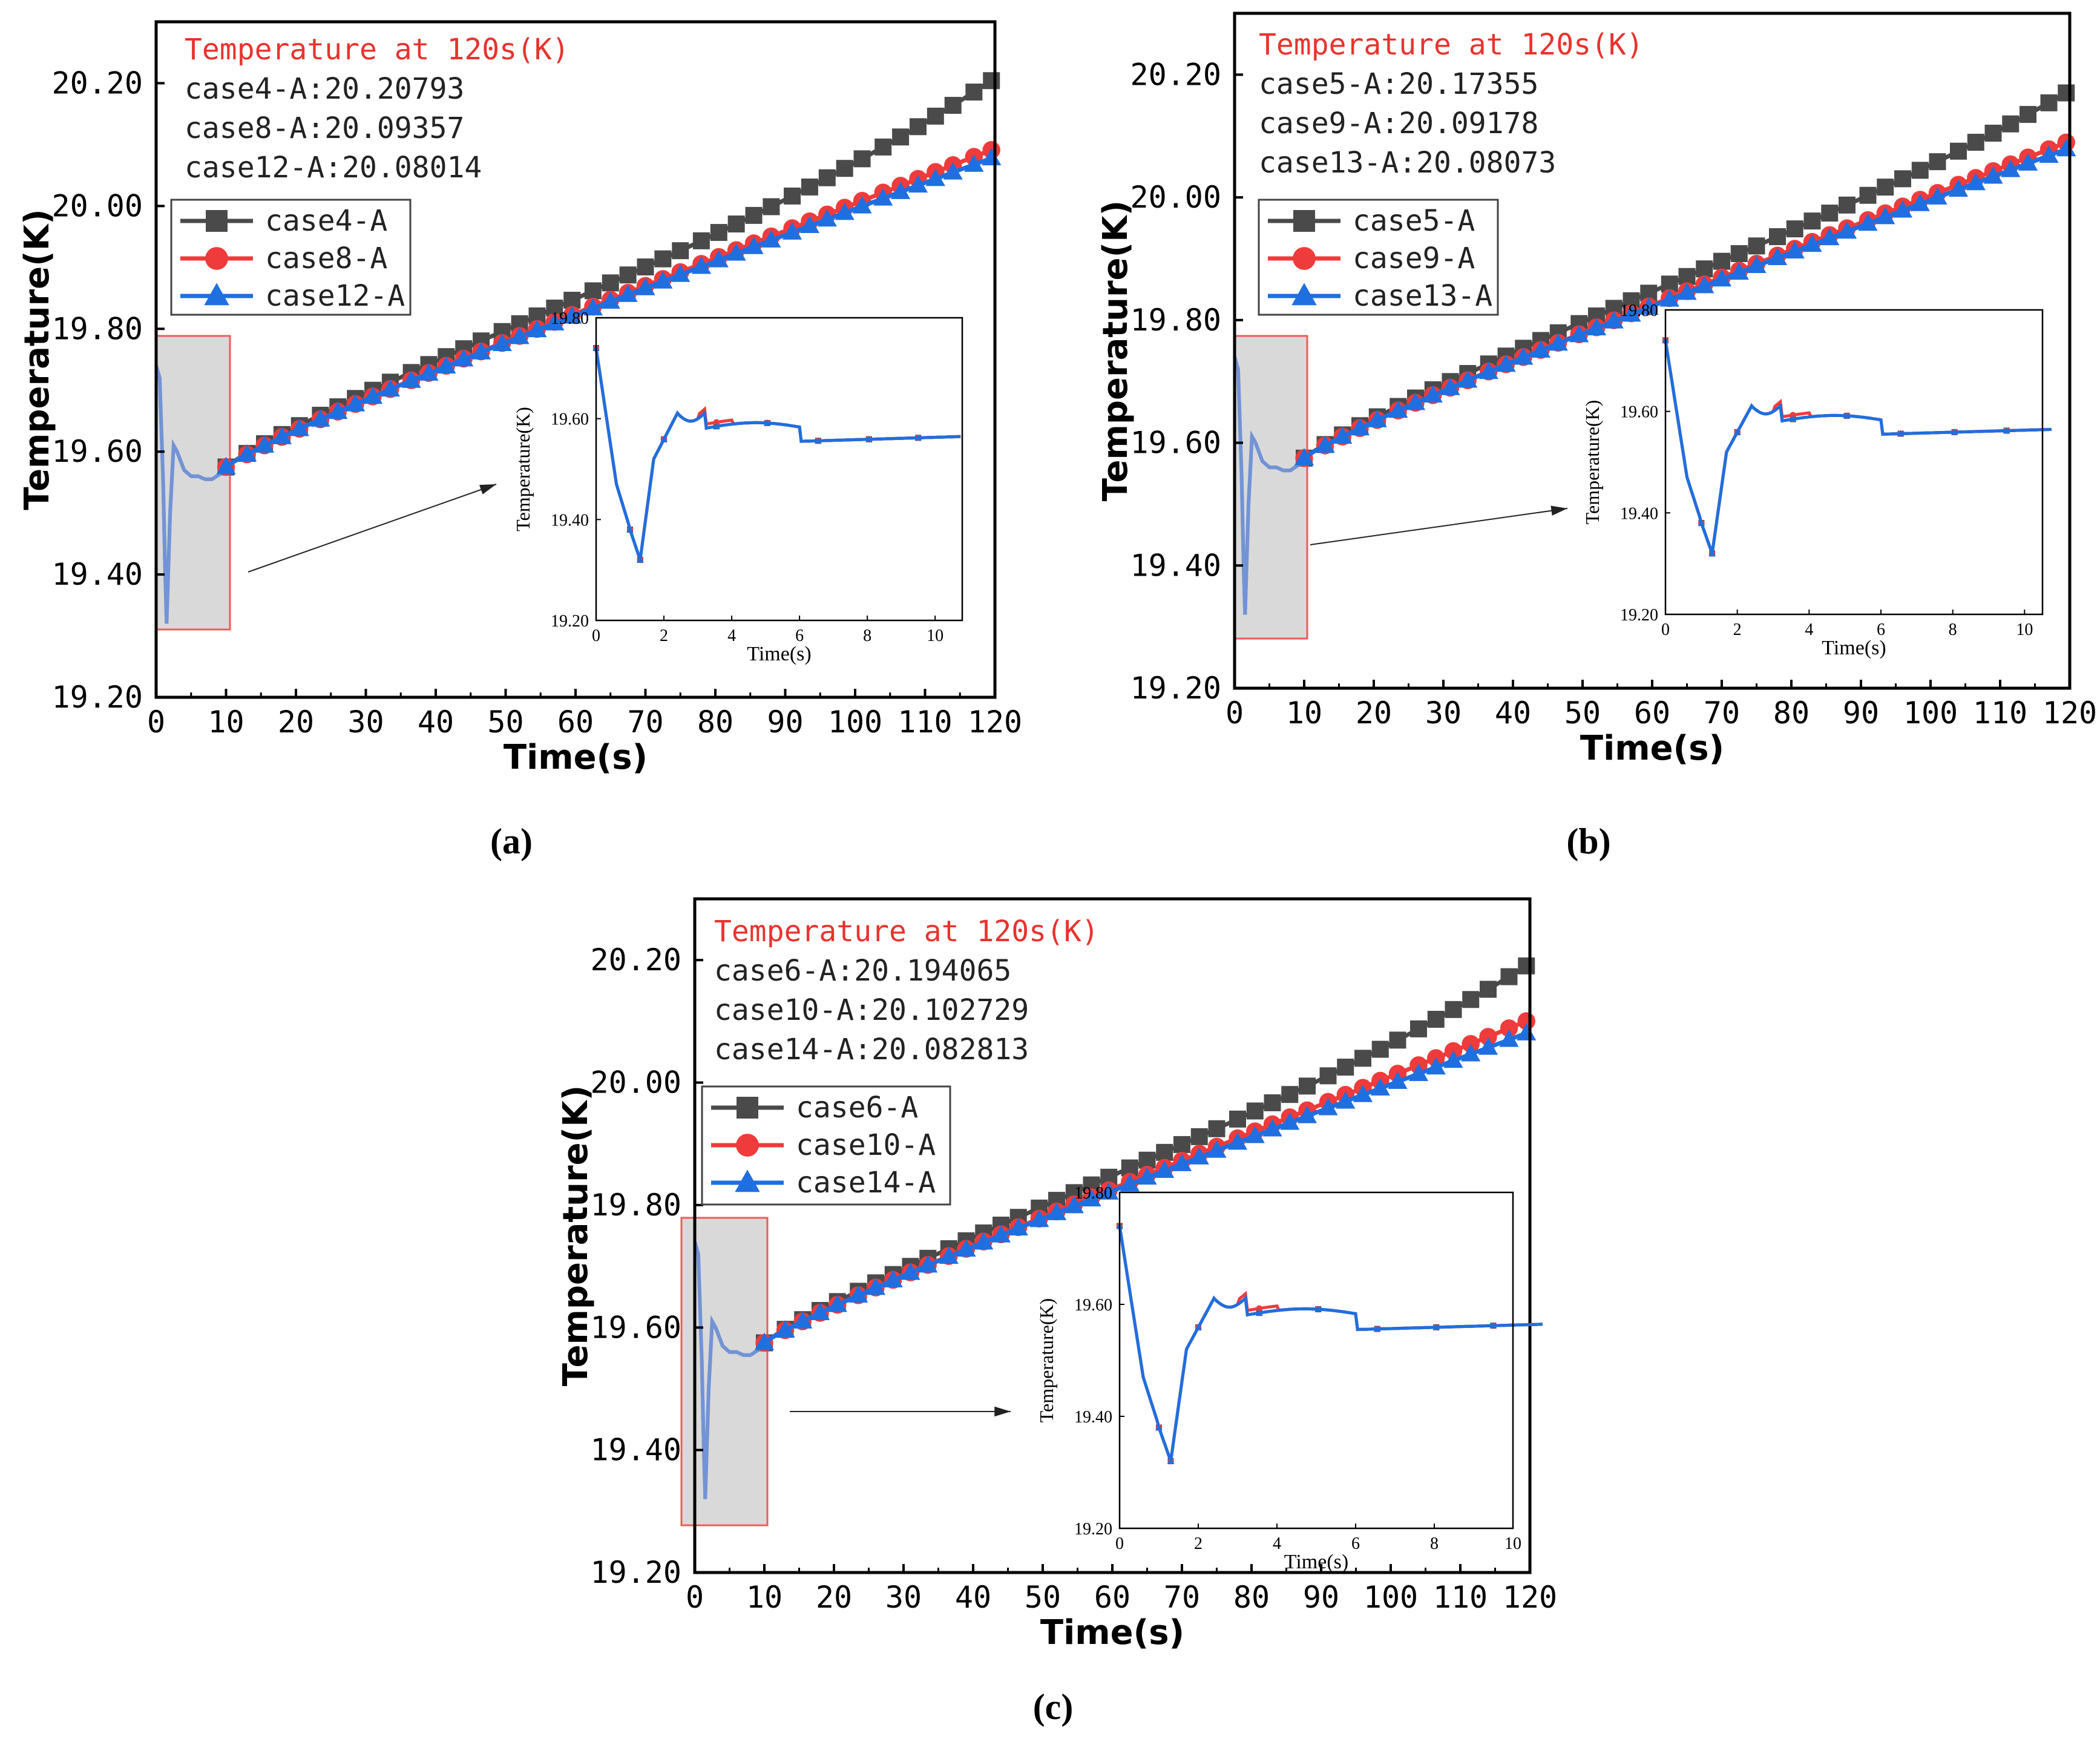 The height and width of the screenshot is (1742, 2100). I want to click on annotation-line: case14-A:20.082813, so click(871, 1050).